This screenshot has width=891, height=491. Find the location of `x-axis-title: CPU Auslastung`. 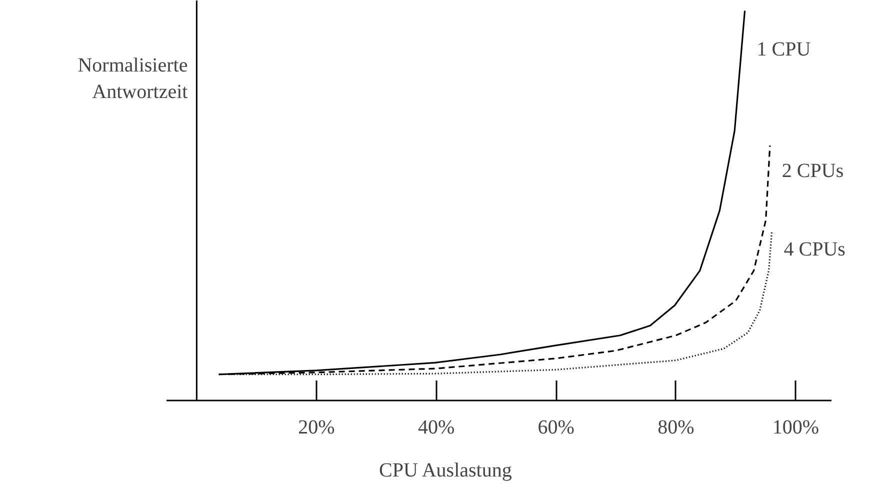

x-axis-title: CPU Auslastung is located at coordinates (445, 471).